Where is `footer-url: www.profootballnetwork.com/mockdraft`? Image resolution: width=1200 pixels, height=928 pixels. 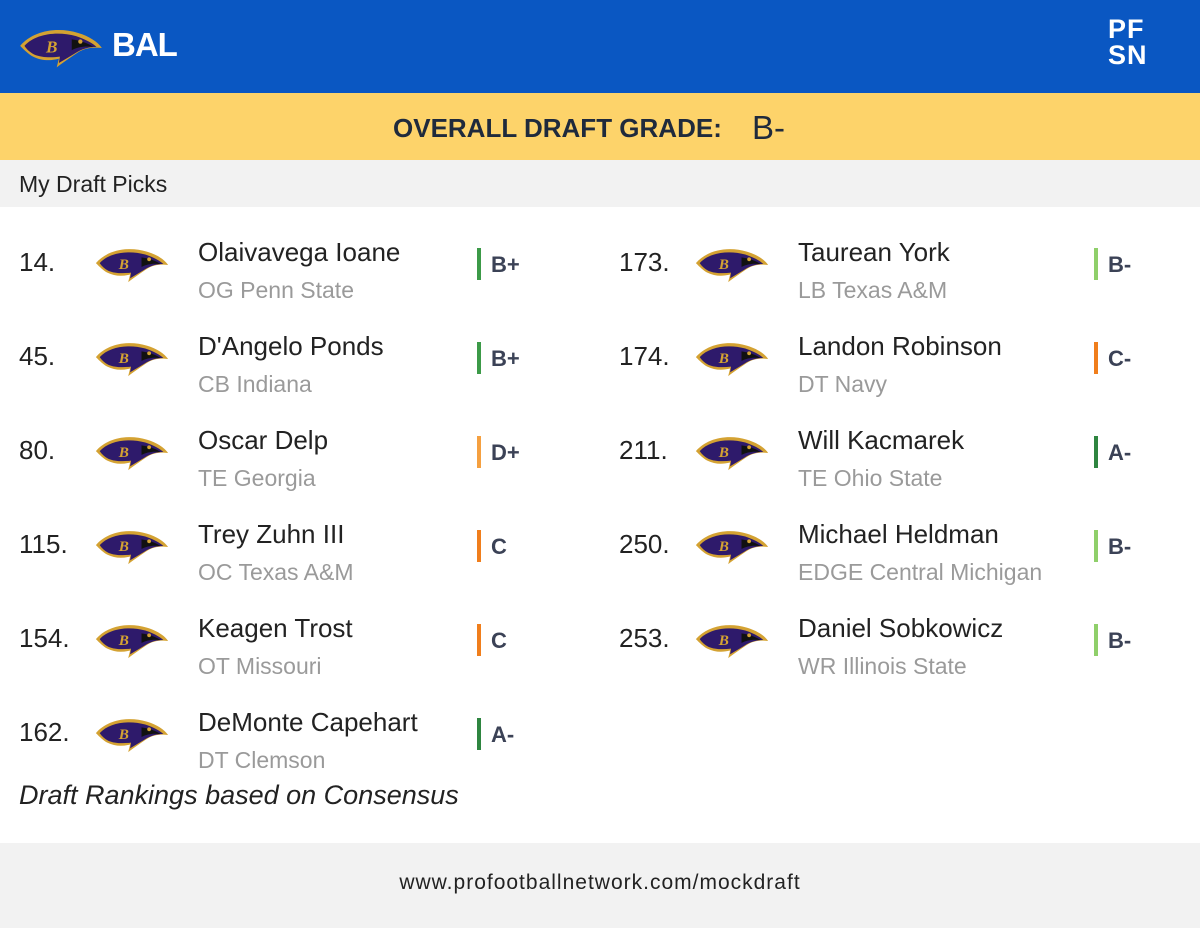
footer-url: www.profootballnetwork.com/mockdraft is located at coordinates (600, 882).